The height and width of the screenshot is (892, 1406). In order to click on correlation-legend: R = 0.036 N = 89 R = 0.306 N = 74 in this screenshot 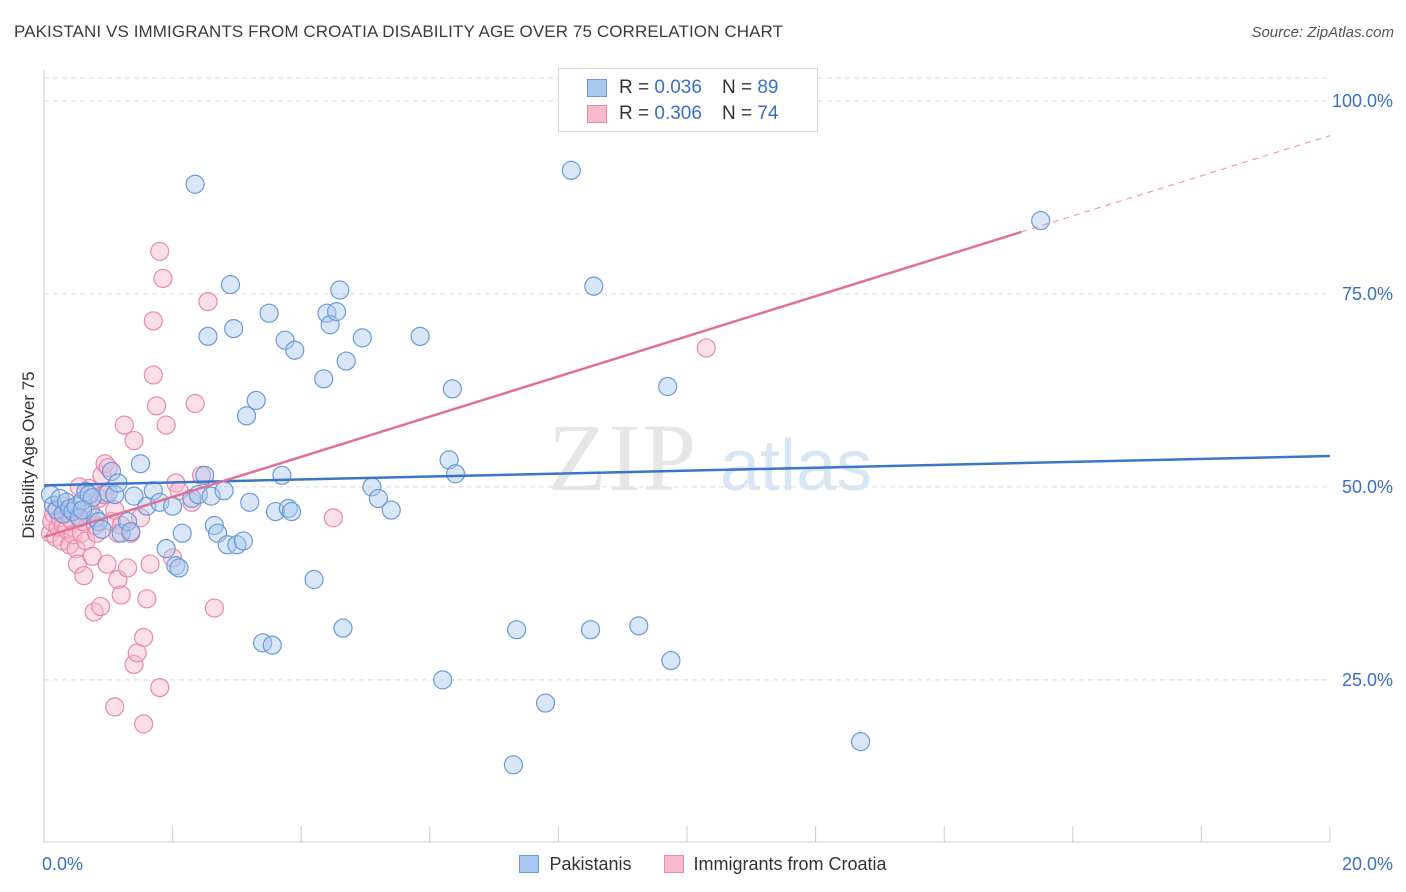, I will do `click(688, 100)`.